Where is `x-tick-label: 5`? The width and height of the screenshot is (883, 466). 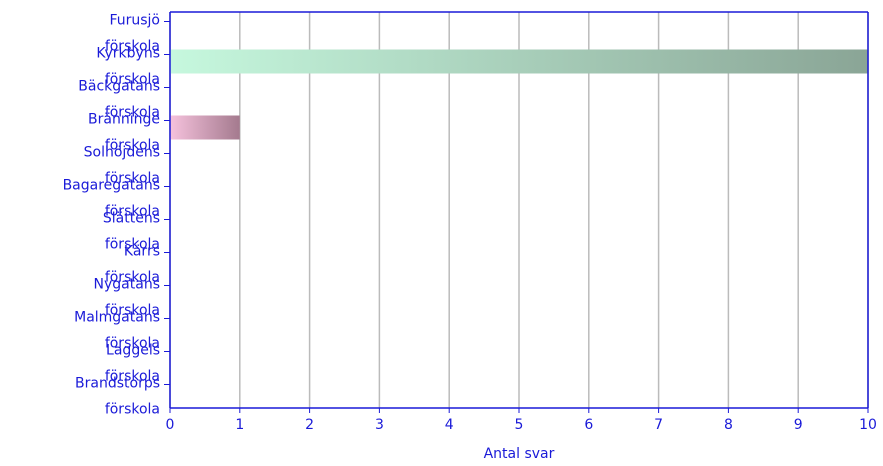
x-tick-label: 5 is located at coordinates (519, 425).